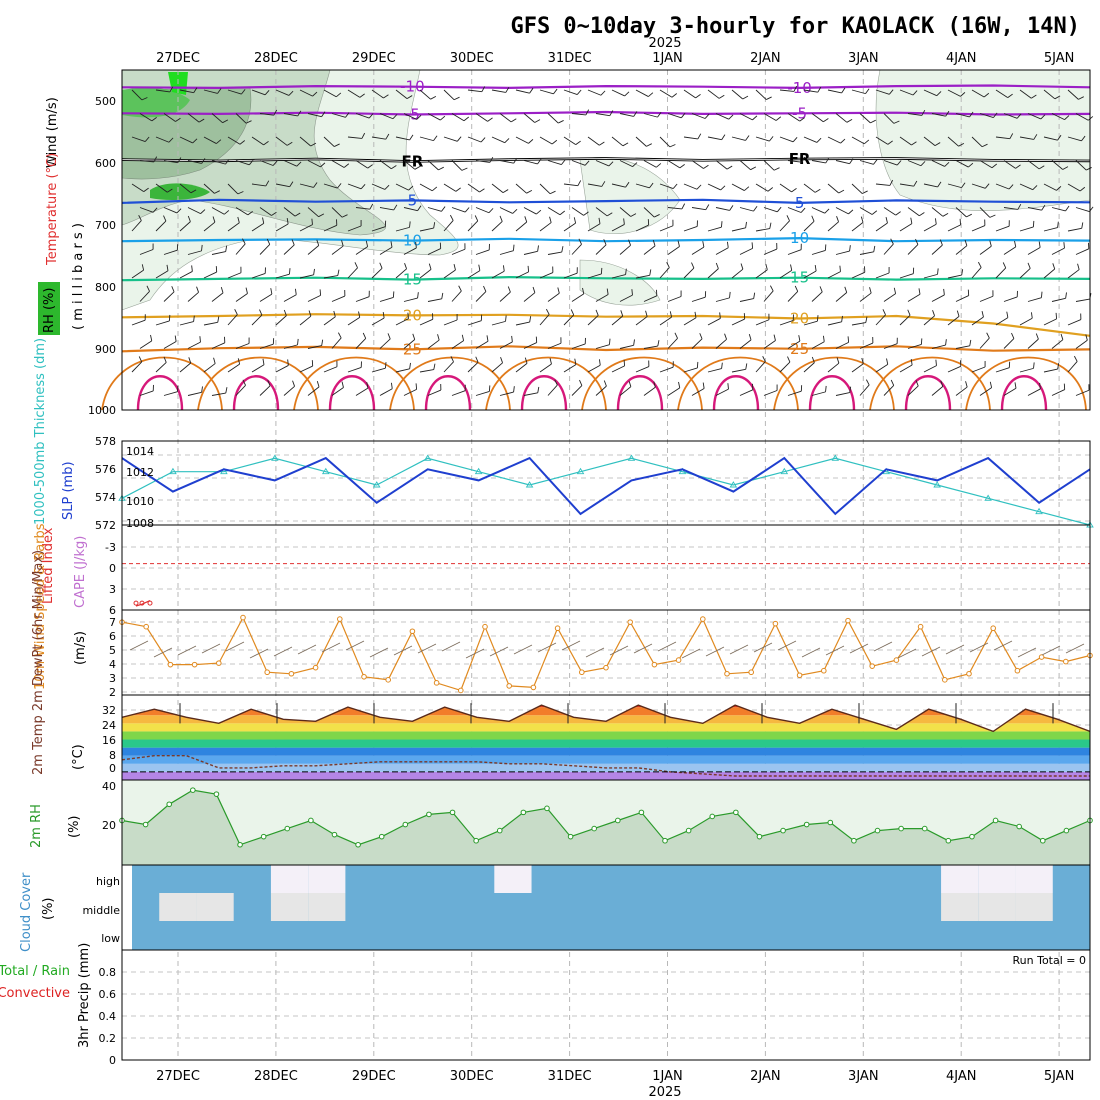 This screenshot has height=1100, width=1100. What do you see at coordinates (150, 603) in the screenshot?
I see `li-point` at bounding box center [150, 603].